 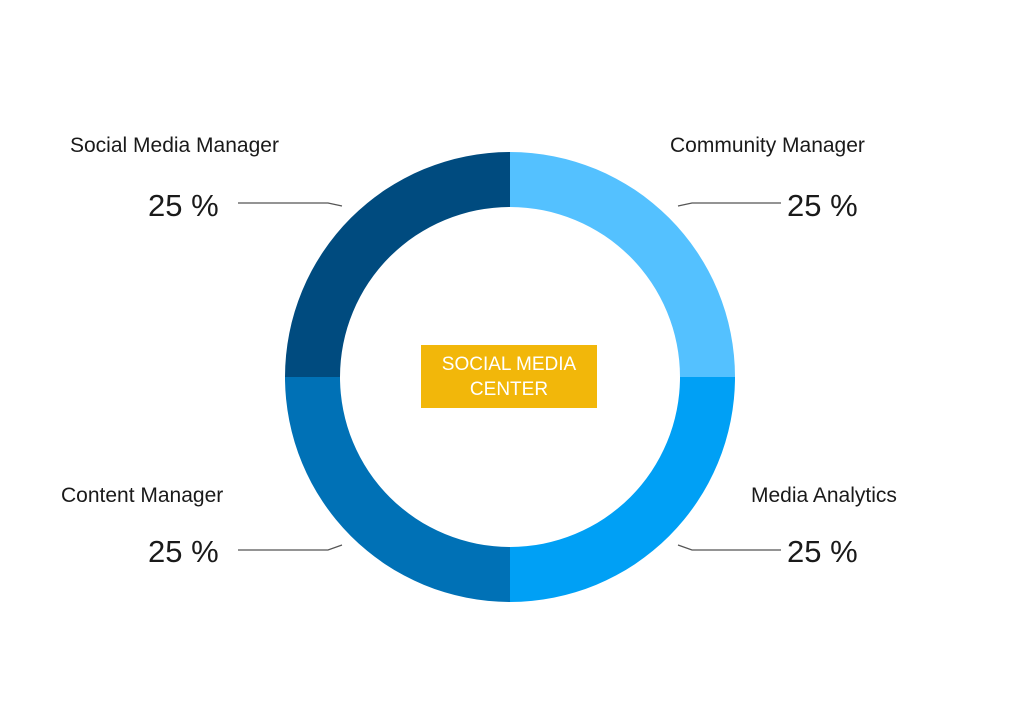 What do you see at coordinates (142, 495) in the screenshot?
I see `slice-name-content-manager: Content Manager` at bounding box center [142, 495].